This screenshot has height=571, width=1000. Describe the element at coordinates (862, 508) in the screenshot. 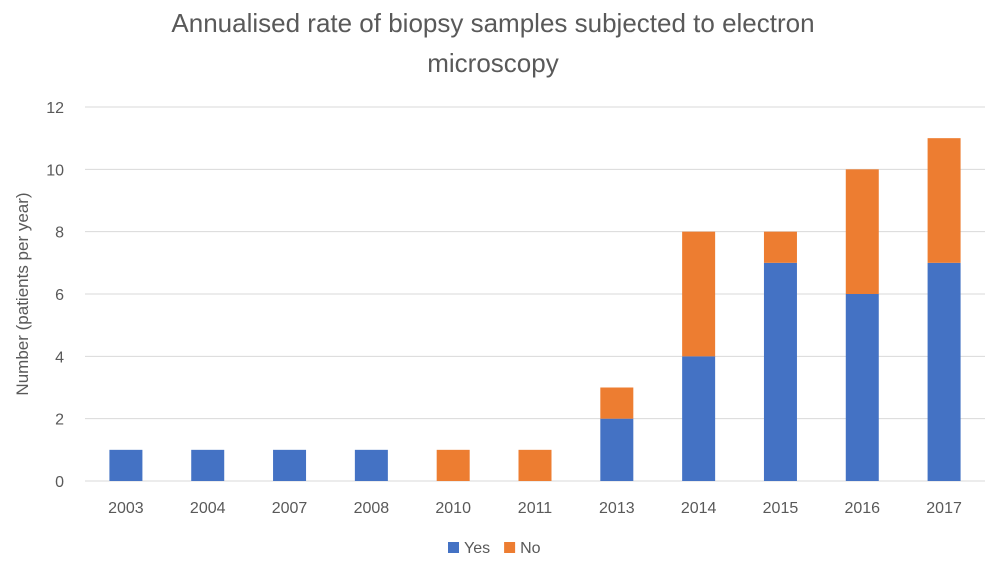

I see `x-tick-label: 2016` at that location.